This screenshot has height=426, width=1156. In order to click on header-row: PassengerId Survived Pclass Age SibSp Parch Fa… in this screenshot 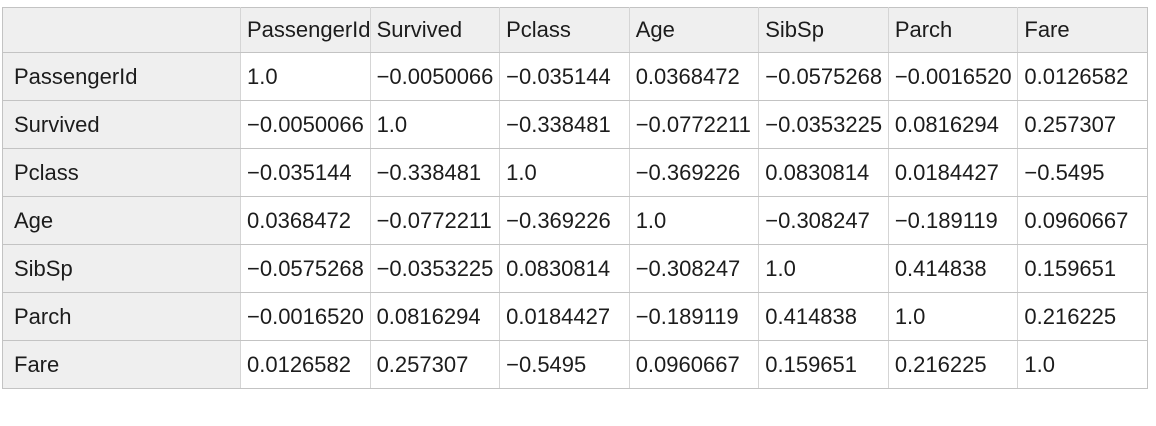, I will do `click(575, 30)`.